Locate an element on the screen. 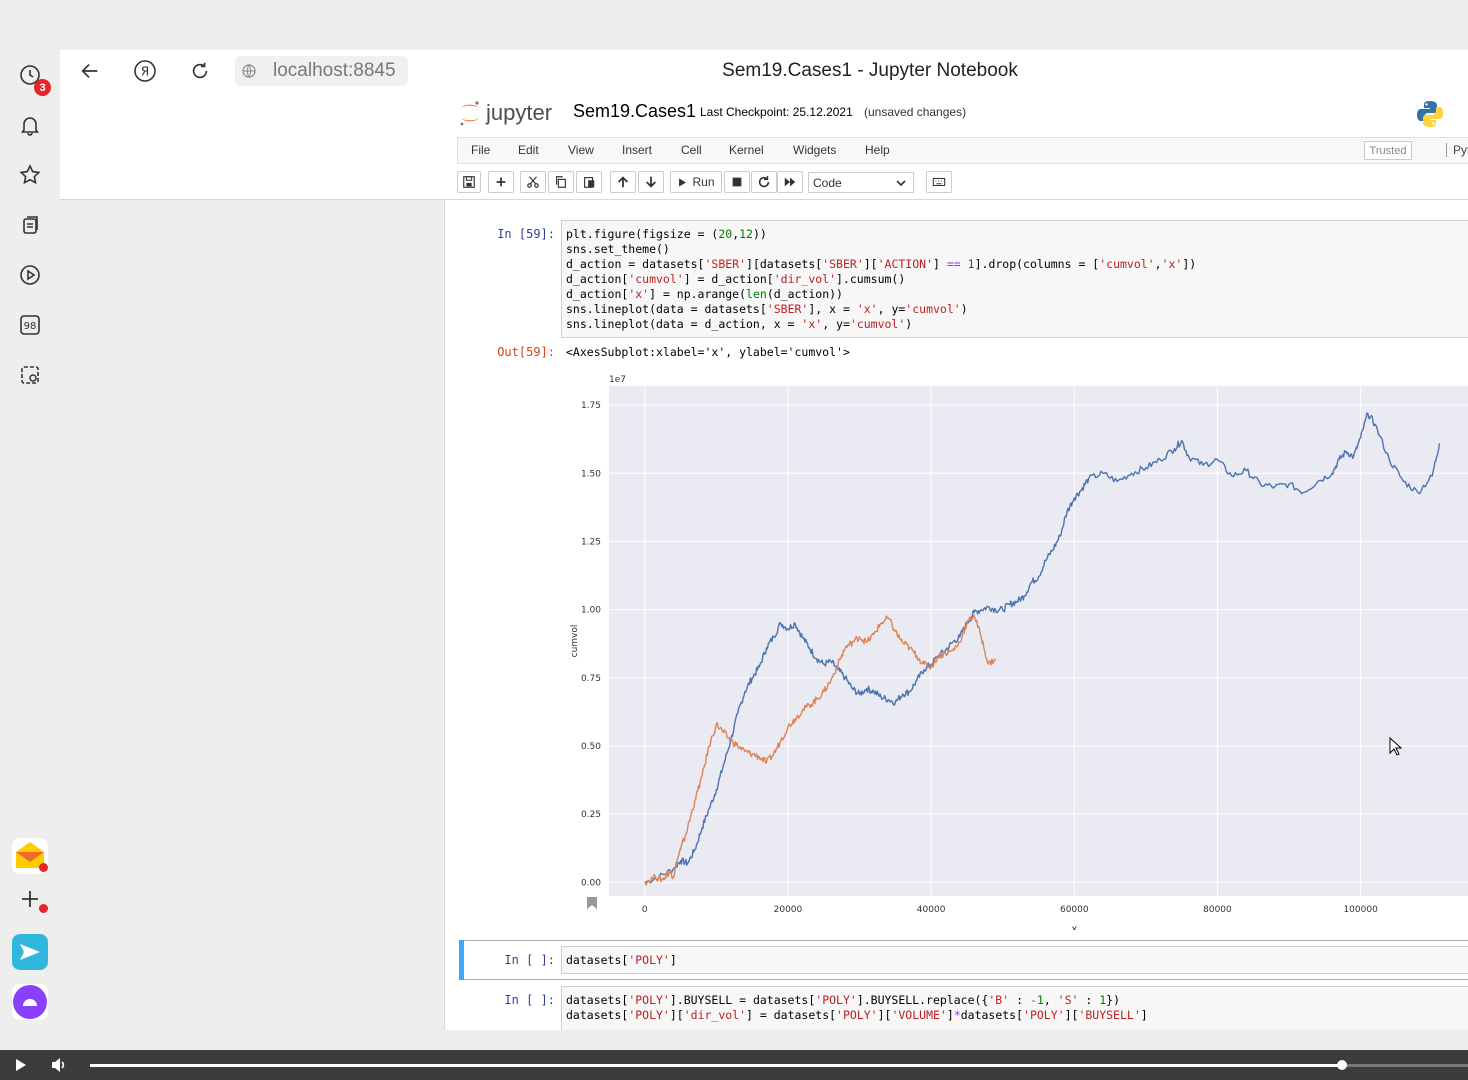 The image size is (1468, 1080). restart-button is located at coordinates (764, 182).